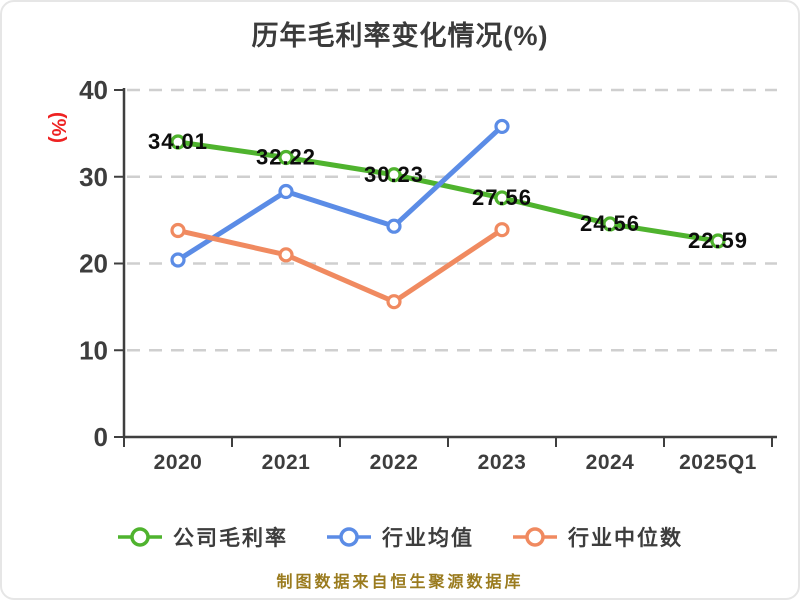 The height and width of the screenshot is (600, 800). Describe the element at coordinates (400, 582) in the screenshot. I see `source-note: 制图数据来自恒生聚源数据库` at that location.